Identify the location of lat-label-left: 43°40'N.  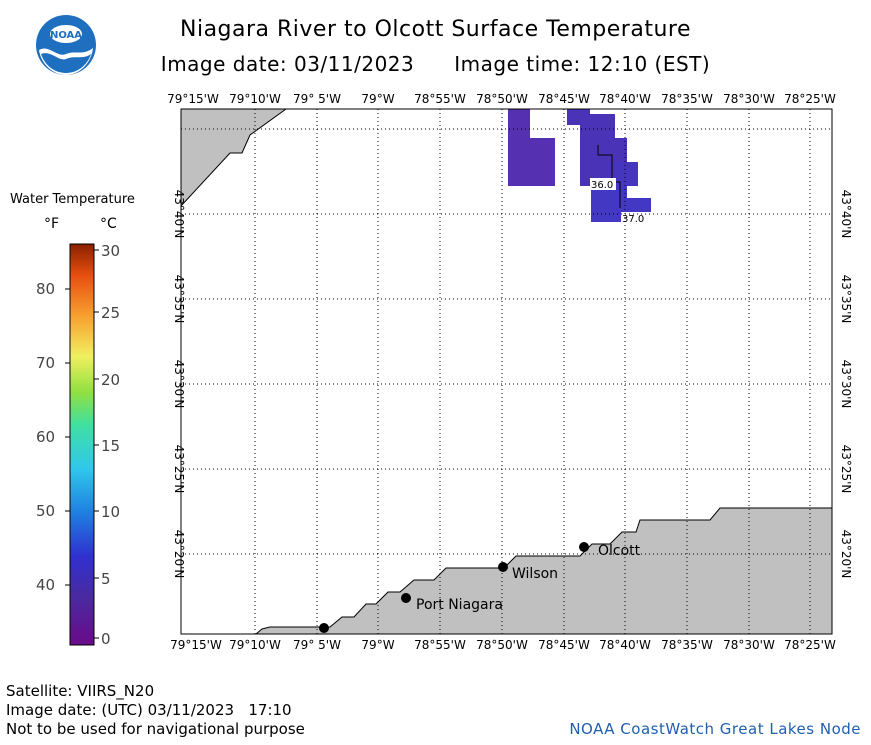
(179, 214).